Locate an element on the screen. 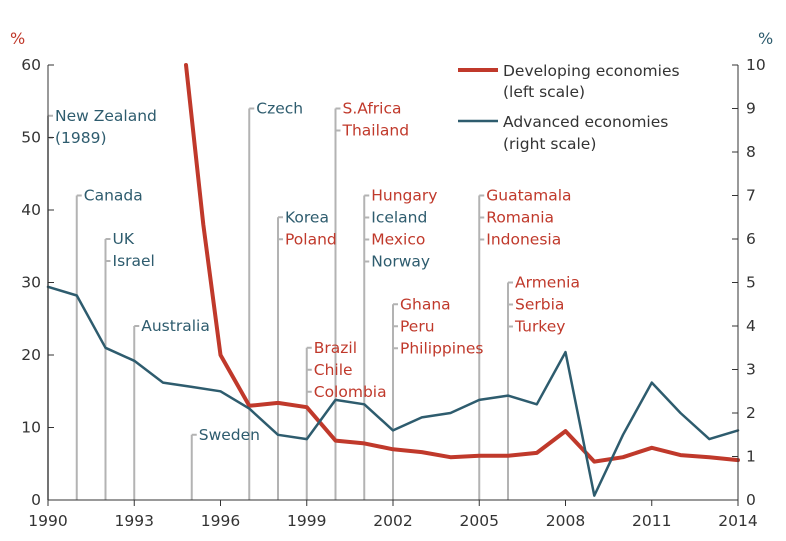  annotation-australia: Australia is located at coordinates (175, 326).